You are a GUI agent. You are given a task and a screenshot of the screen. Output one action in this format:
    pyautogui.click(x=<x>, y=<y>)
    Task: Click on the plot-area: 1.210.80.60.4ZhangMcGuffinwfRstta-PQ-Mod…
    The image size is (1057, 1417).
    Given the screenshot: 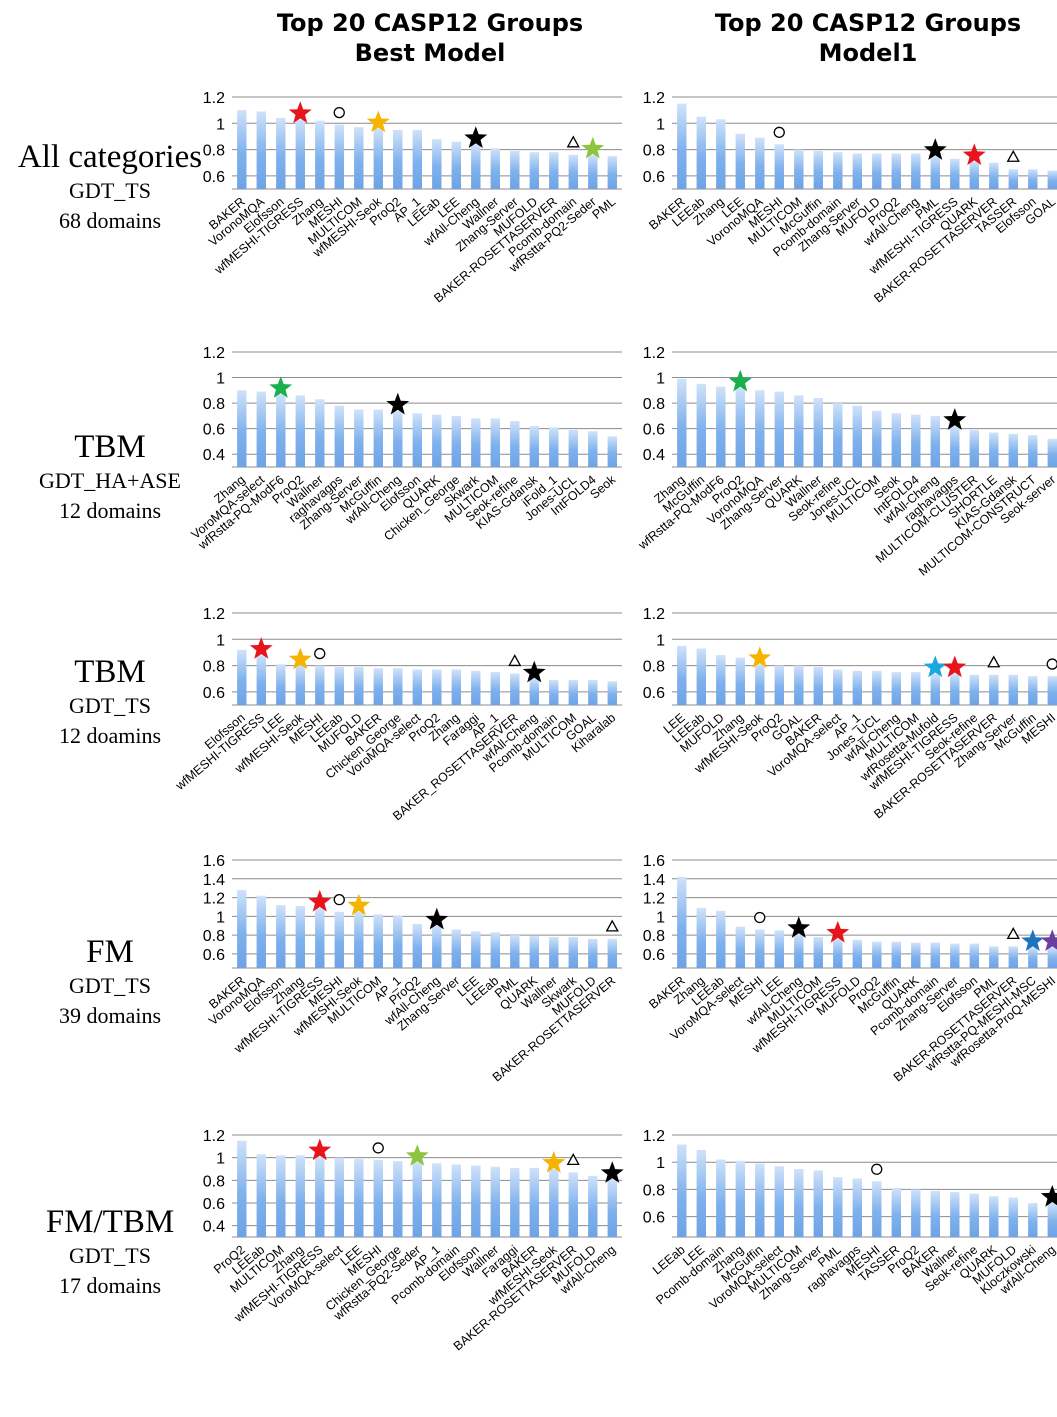 What is the action you would take?
    pyautogui.click(x=846, y=462)
    